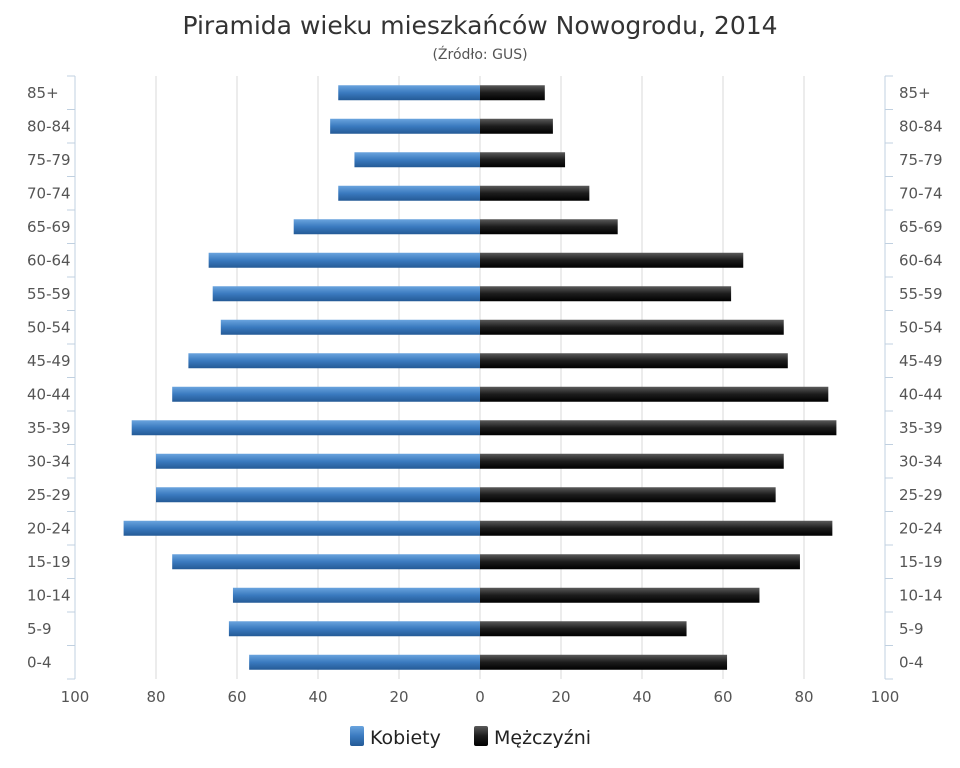 The image size is (960, 768). I want to click on chart-subtitle: (Źródło: GUS), so click(479, 54).